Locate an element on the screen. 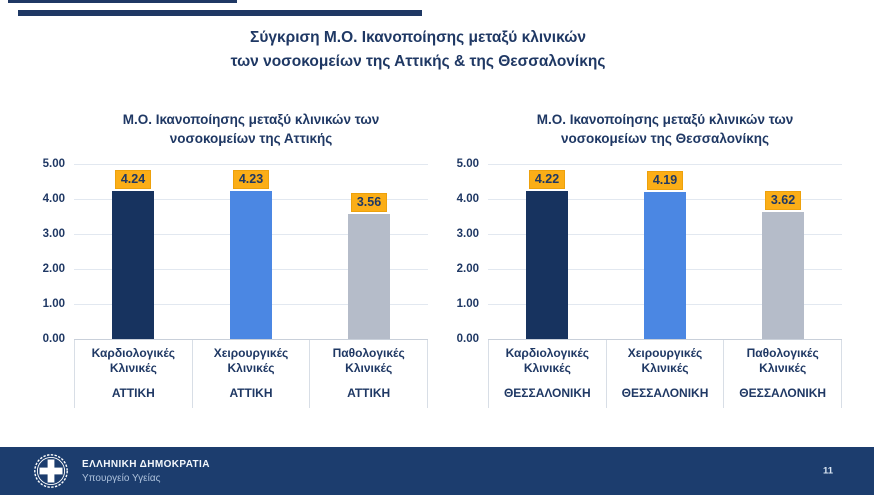 The image size is (874, 495). value-label: 4.22 is located at coordinates (547, 180).